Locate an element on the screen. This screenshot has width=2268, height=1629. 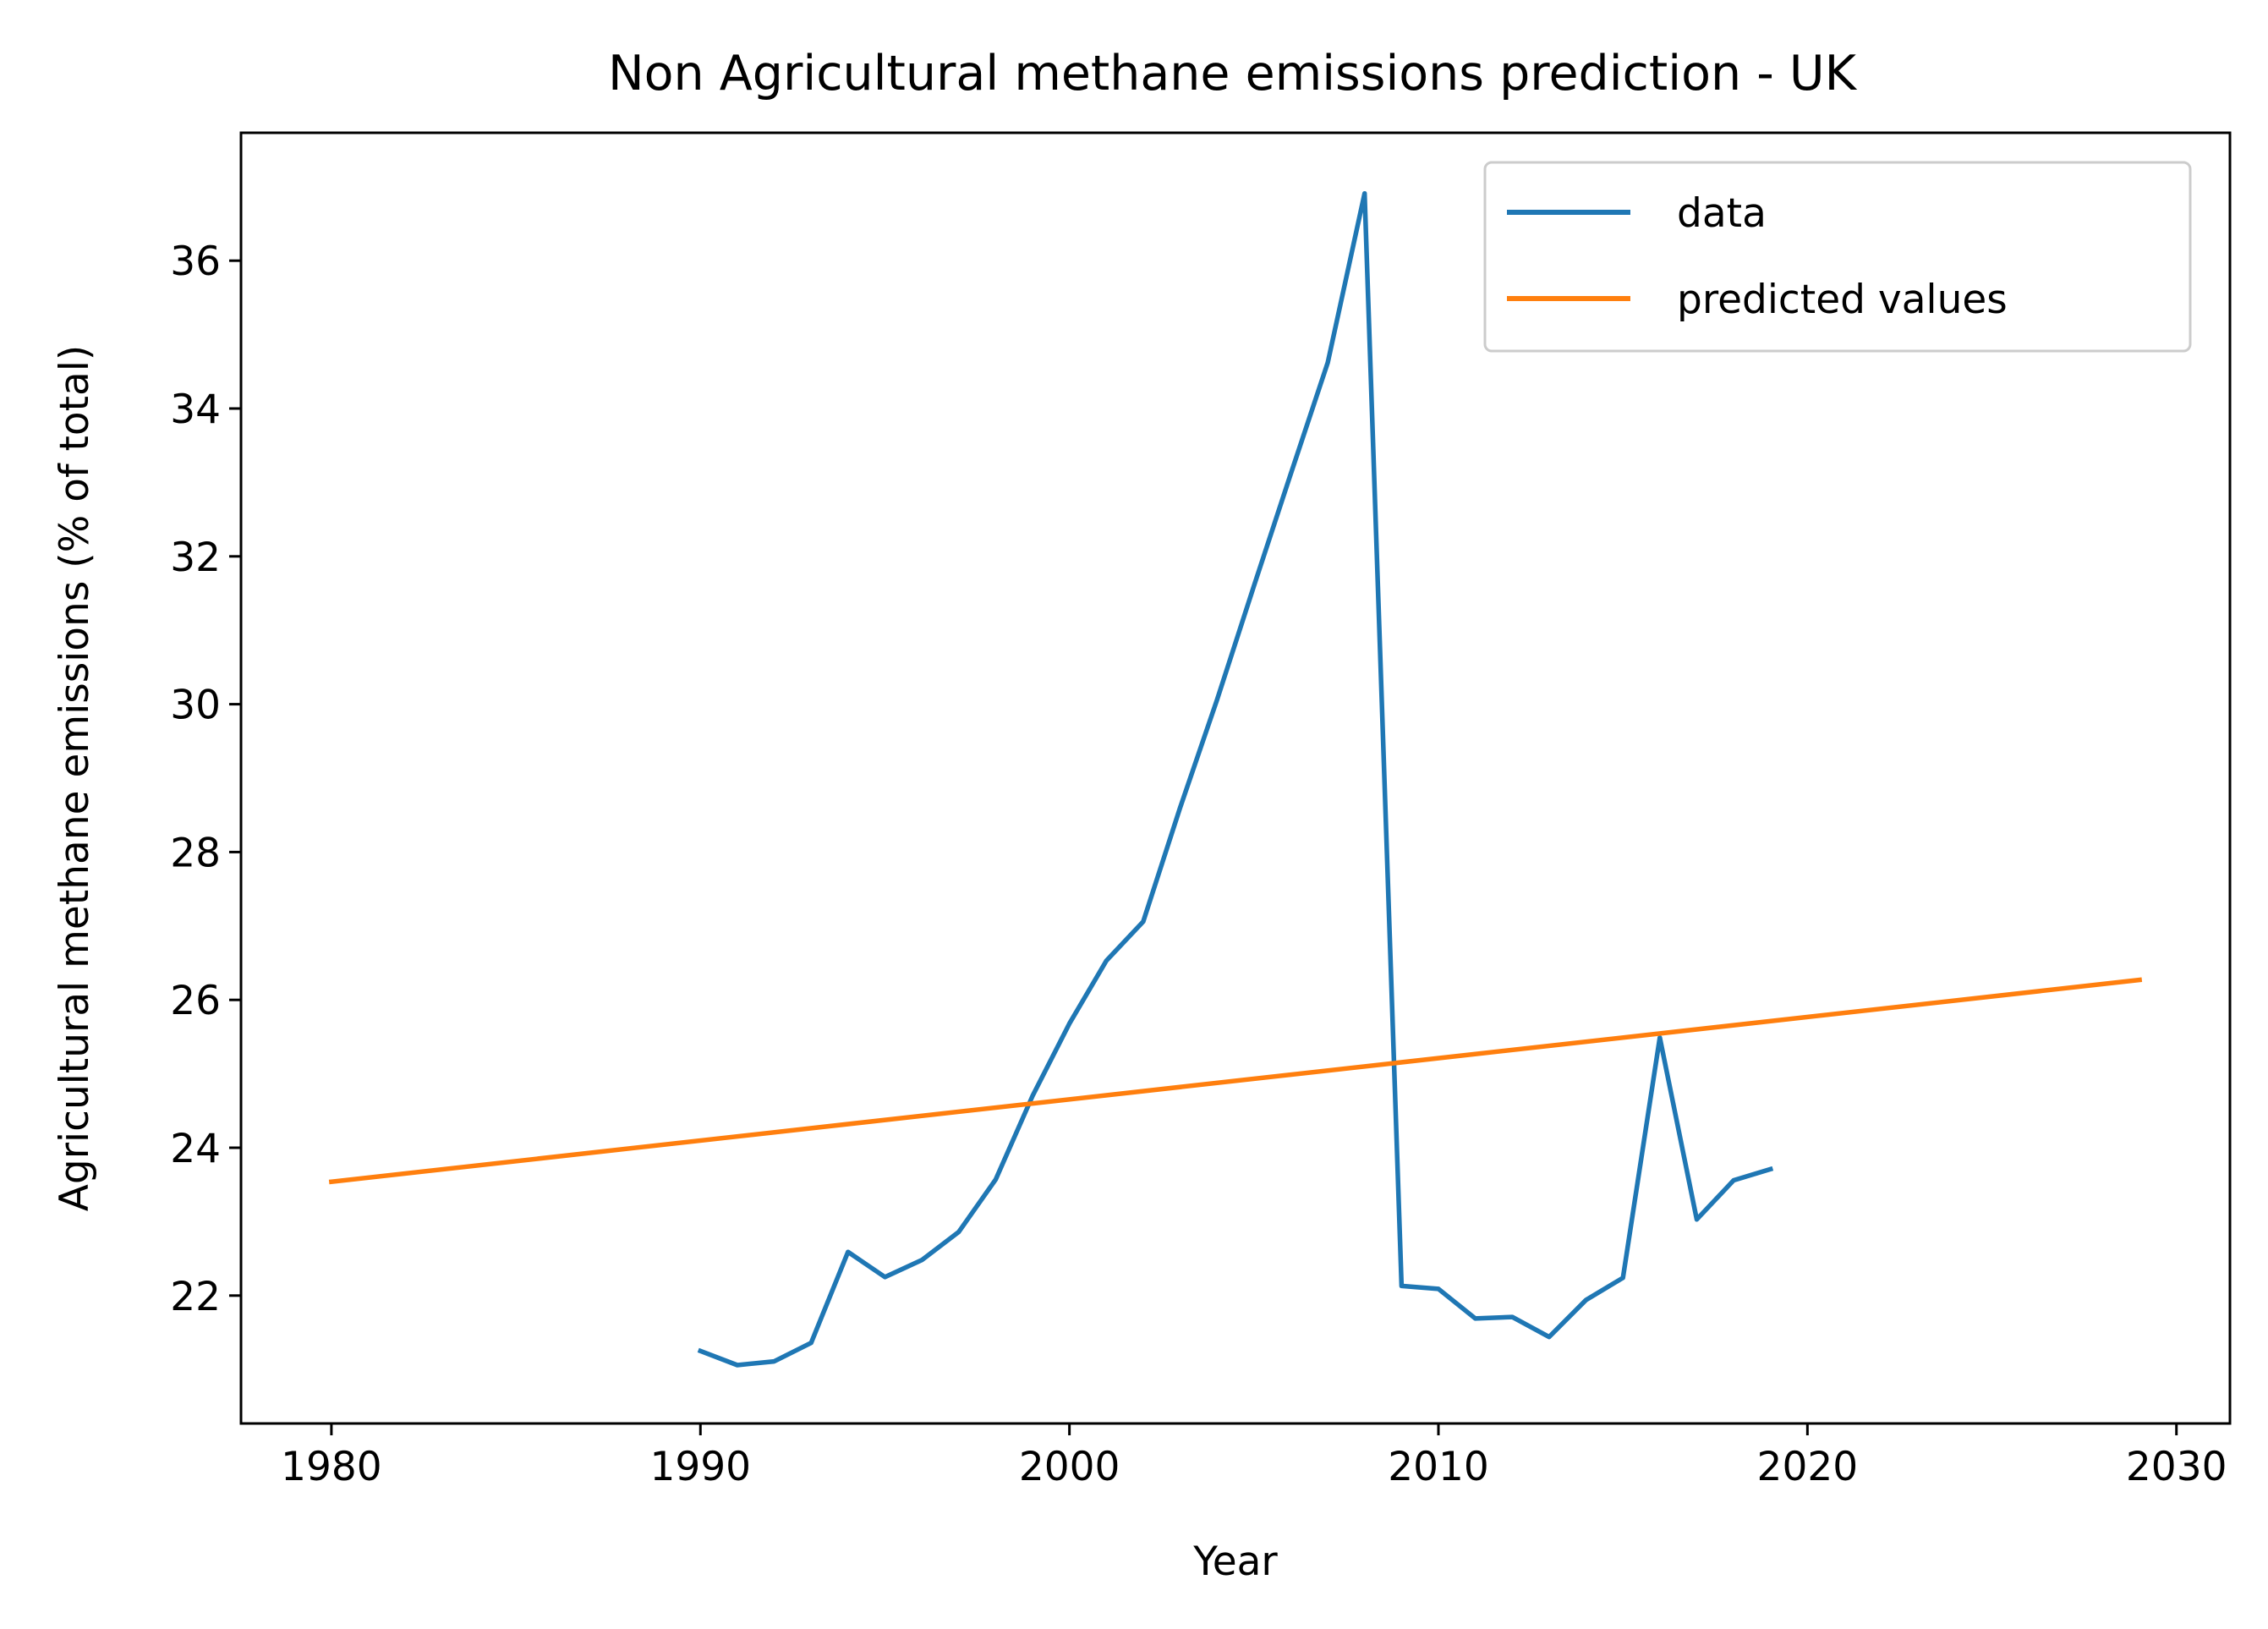
y-tick-label: 36 is located at coordinates (195, 262).